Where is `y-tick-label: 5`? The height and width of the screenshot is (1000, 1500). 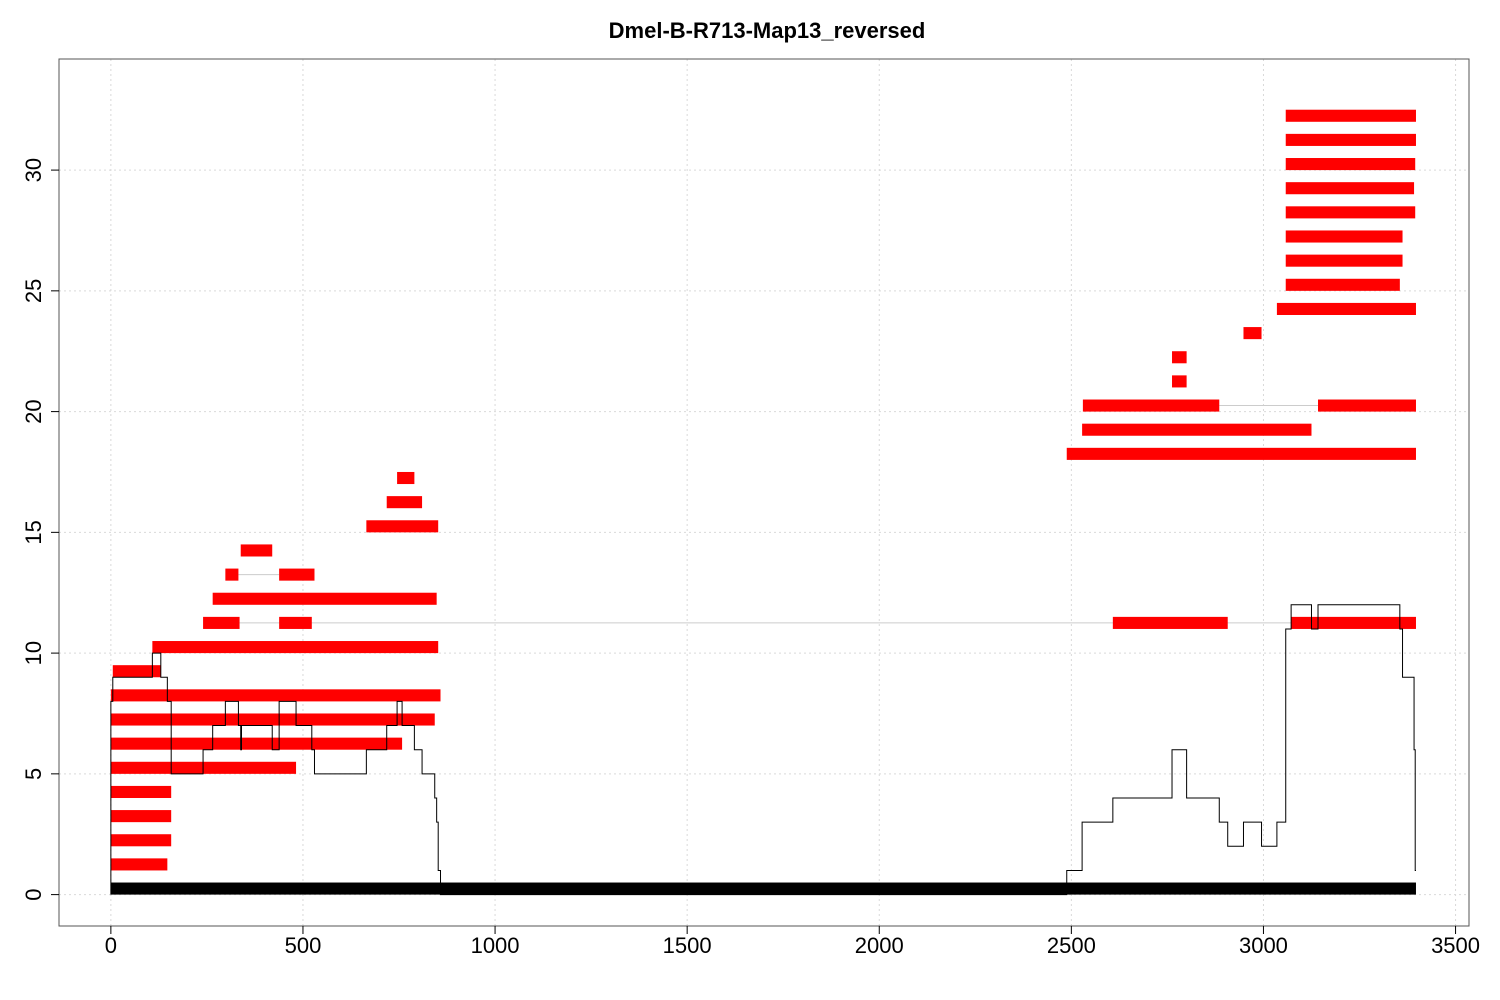
y-tick-label: 5 is located at coordinates (33, 774).